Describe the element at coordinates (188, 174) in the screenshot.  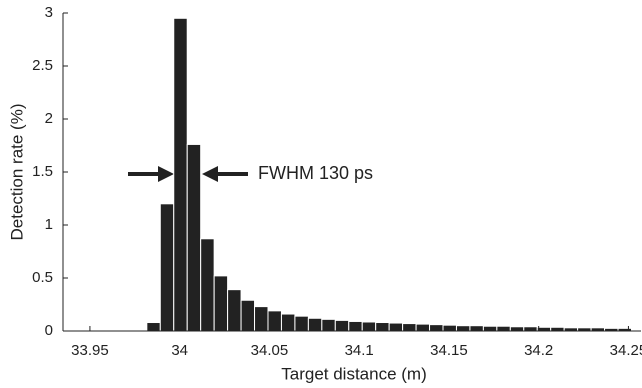
I see `fwhm-arrows` at that location.